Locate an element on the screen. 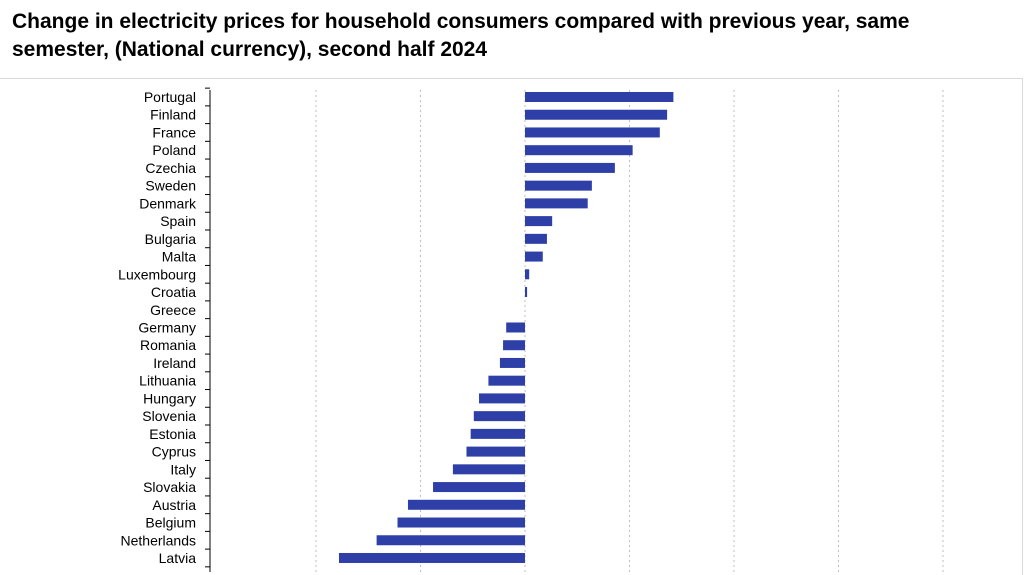  category-label: Estonia is located at coordinates (172, 434).